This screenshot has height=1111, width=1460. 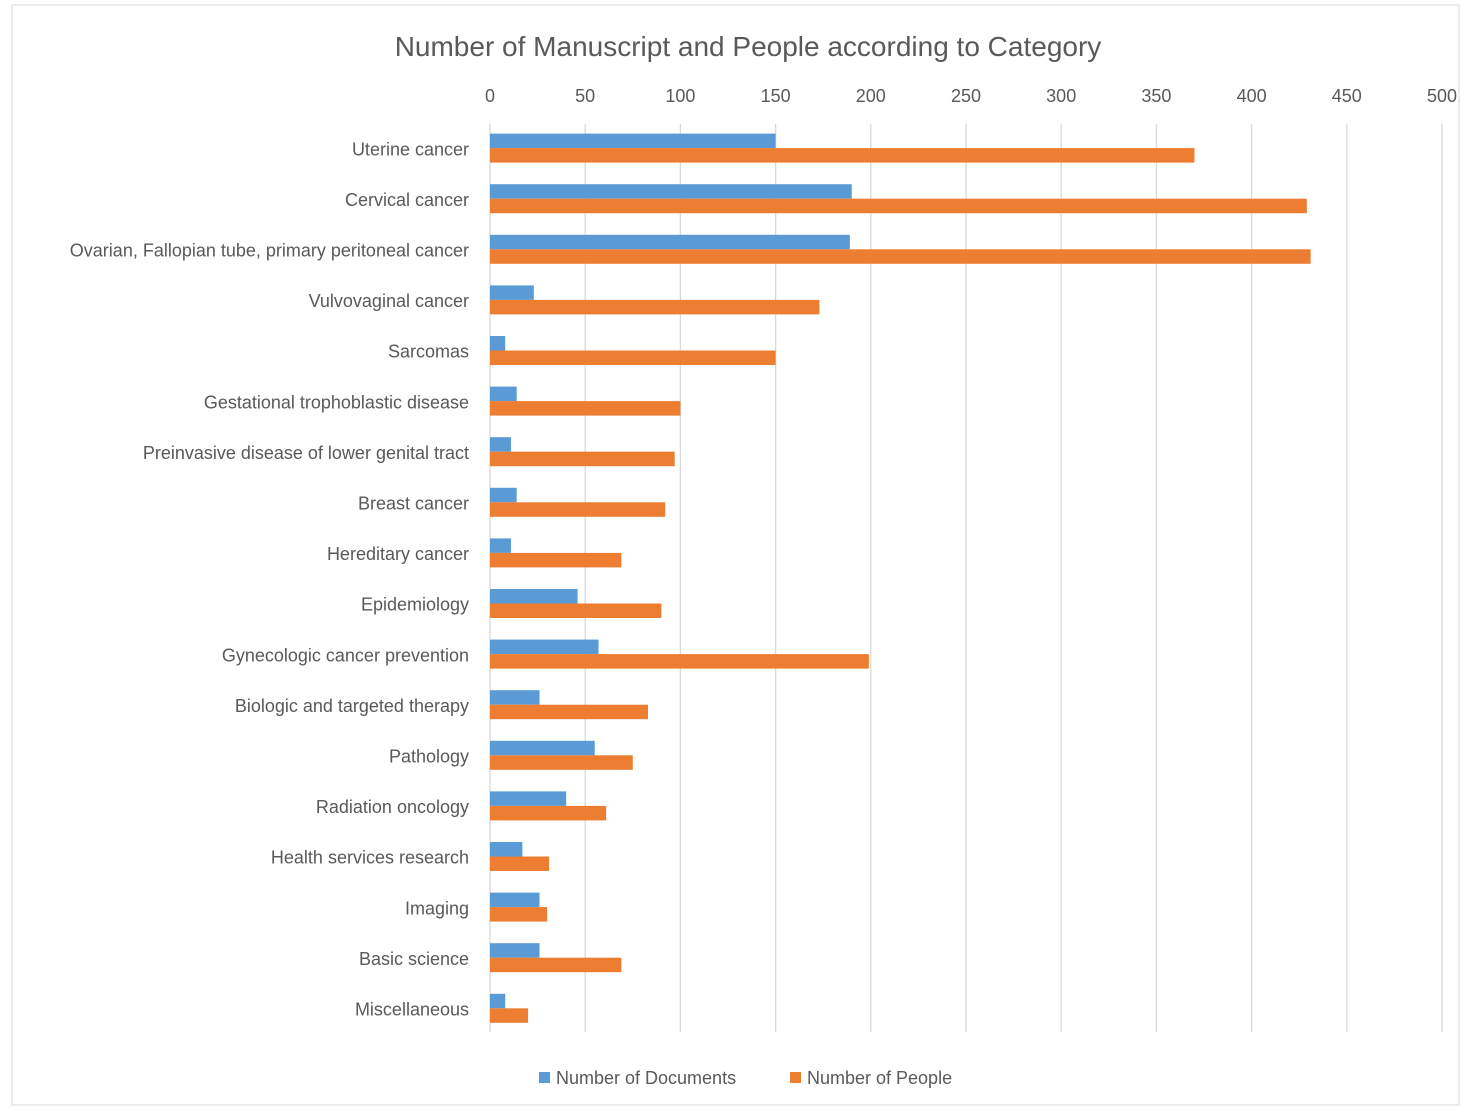 I want to click on x-tick-label: 50, so click(x=585, y=96).